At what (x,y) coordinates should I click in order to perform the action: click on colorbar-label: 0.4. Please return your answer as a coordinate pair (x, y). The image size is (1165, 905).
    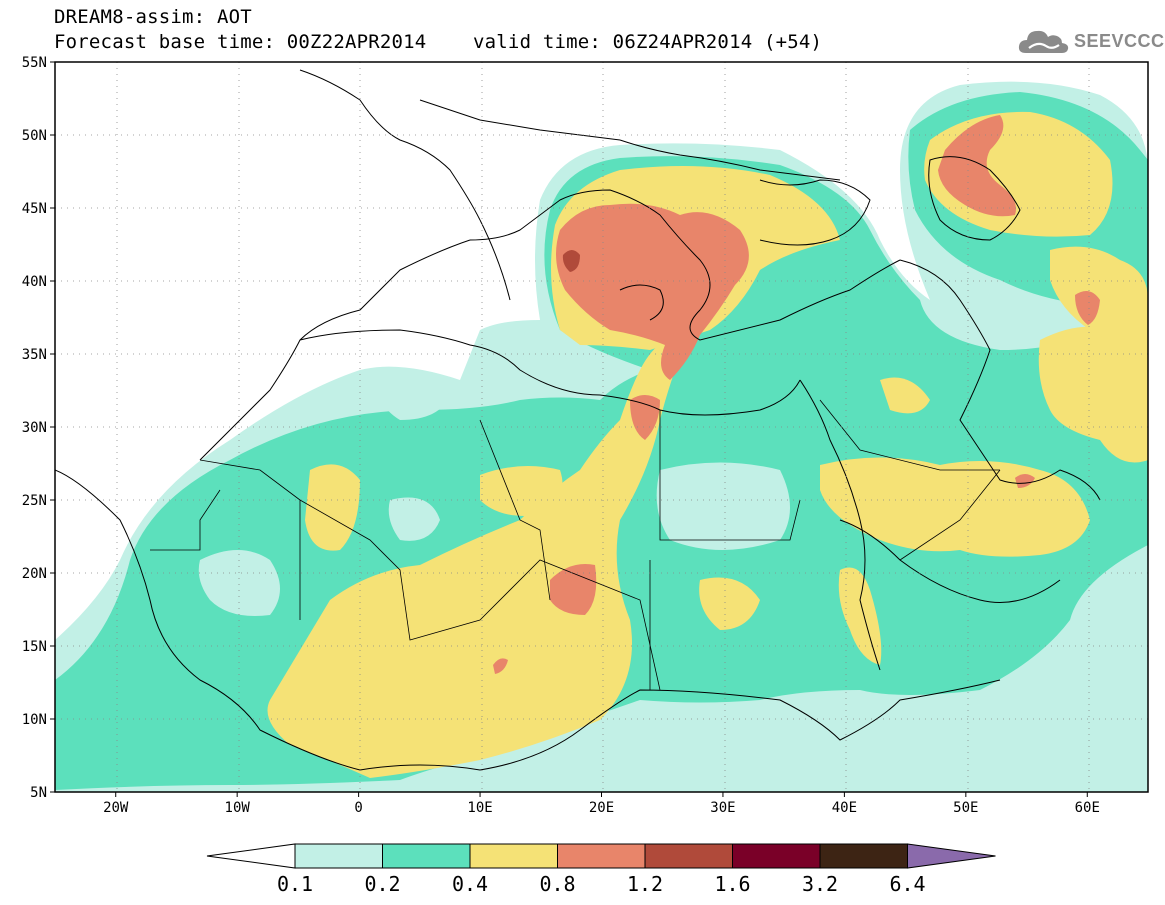
    Looking at the image, I should click on (470, 884).